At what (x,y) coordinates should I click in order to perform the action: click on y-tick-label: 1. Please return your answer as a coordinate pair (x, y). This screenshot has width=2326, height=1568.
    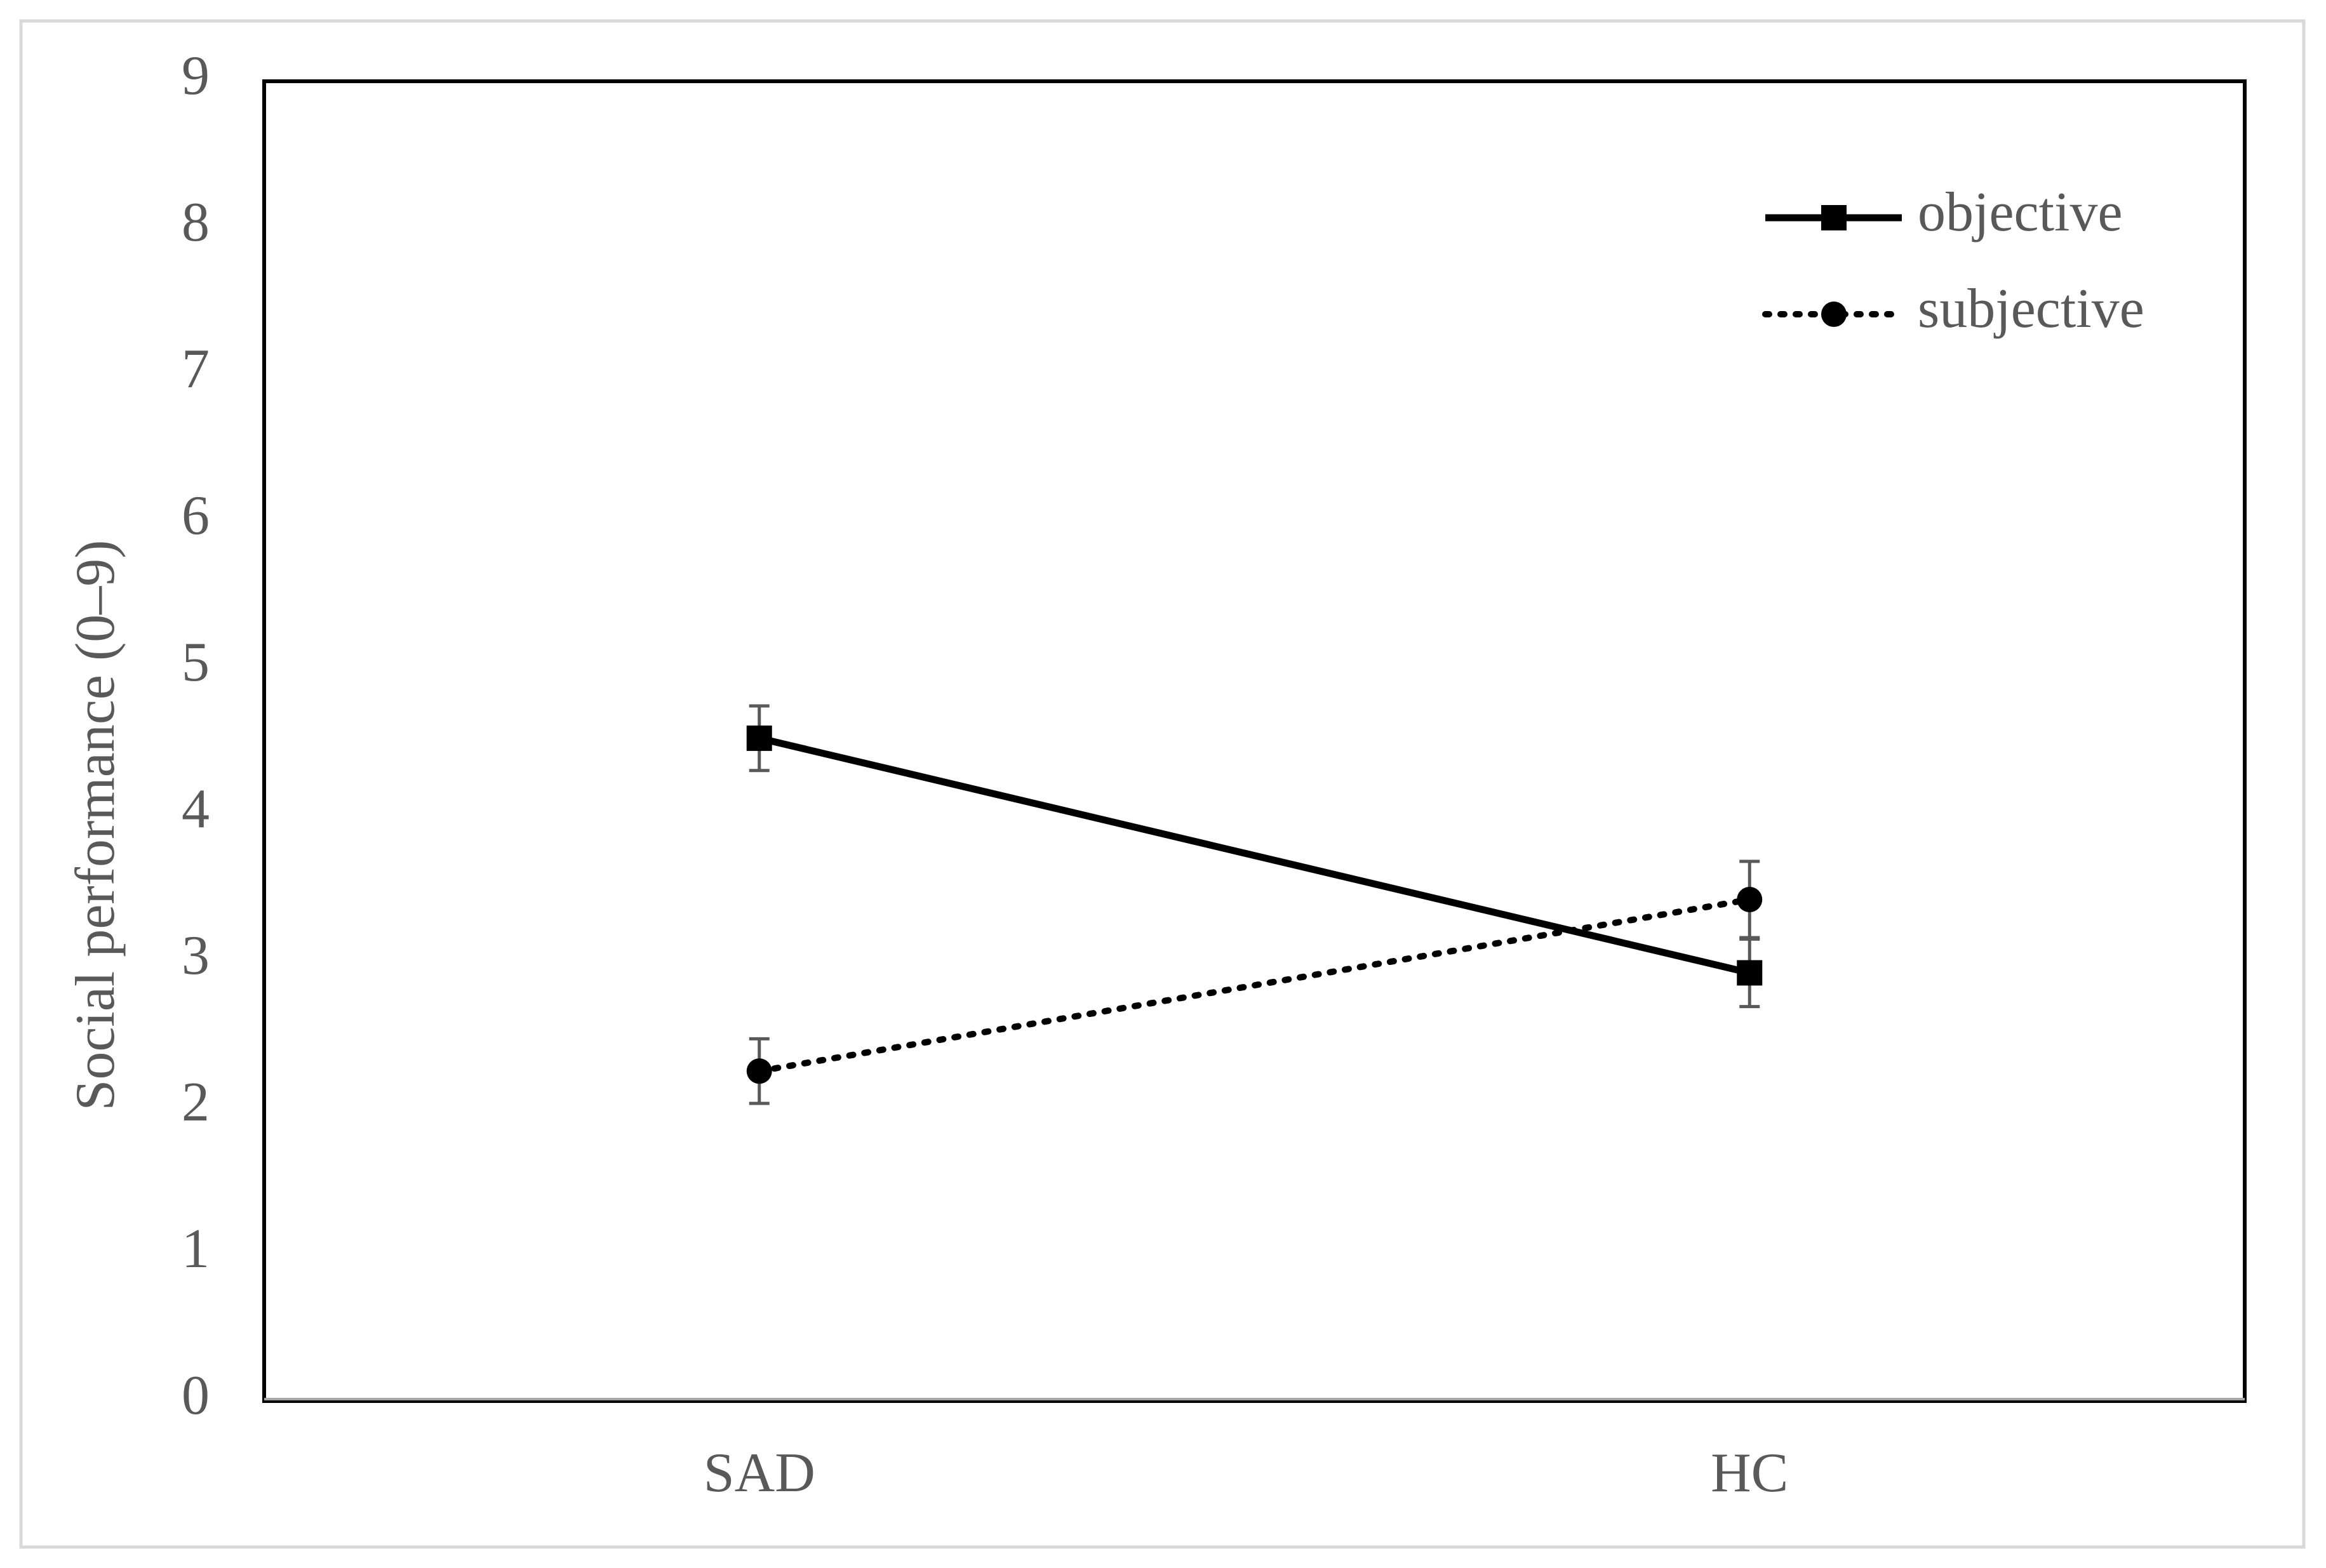
    Looking at the image, I should click on (196, 1249).